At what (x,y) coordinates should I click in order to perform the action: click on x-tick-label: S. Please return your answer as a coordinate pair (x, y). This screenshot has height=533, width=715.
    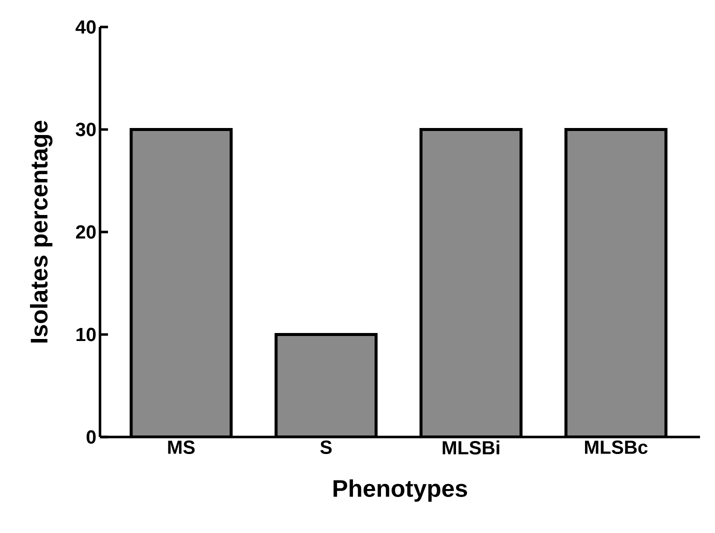
    Looking at the image, I should click on (326, 447).